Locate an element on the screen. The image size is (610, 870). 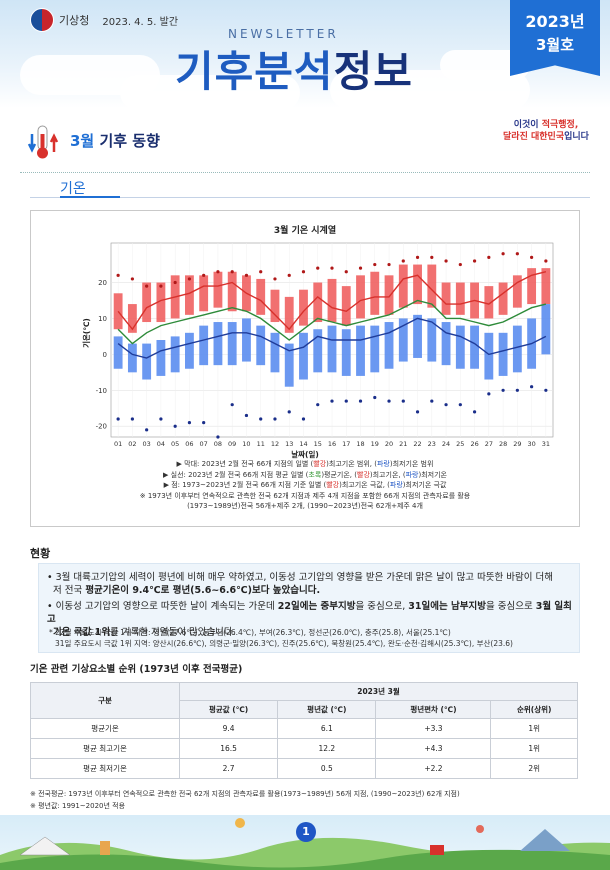
legend-text: ▶ 점: 1973~2023년 2월 전국 66개 지점 기준 일별 ( is located at coordinates (245, 485).